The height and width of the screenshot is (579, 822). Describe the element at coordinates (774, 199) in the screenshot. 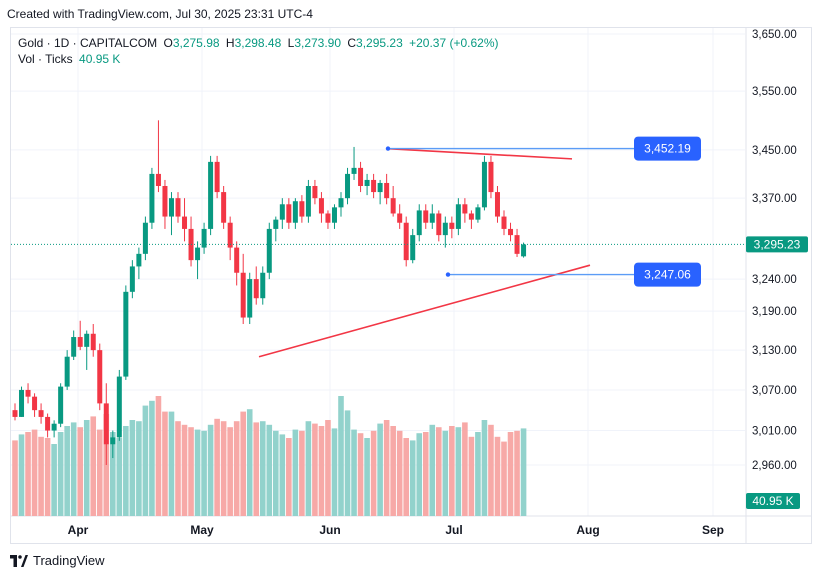

I see `price-tick-label: 3,370.00` at that location.